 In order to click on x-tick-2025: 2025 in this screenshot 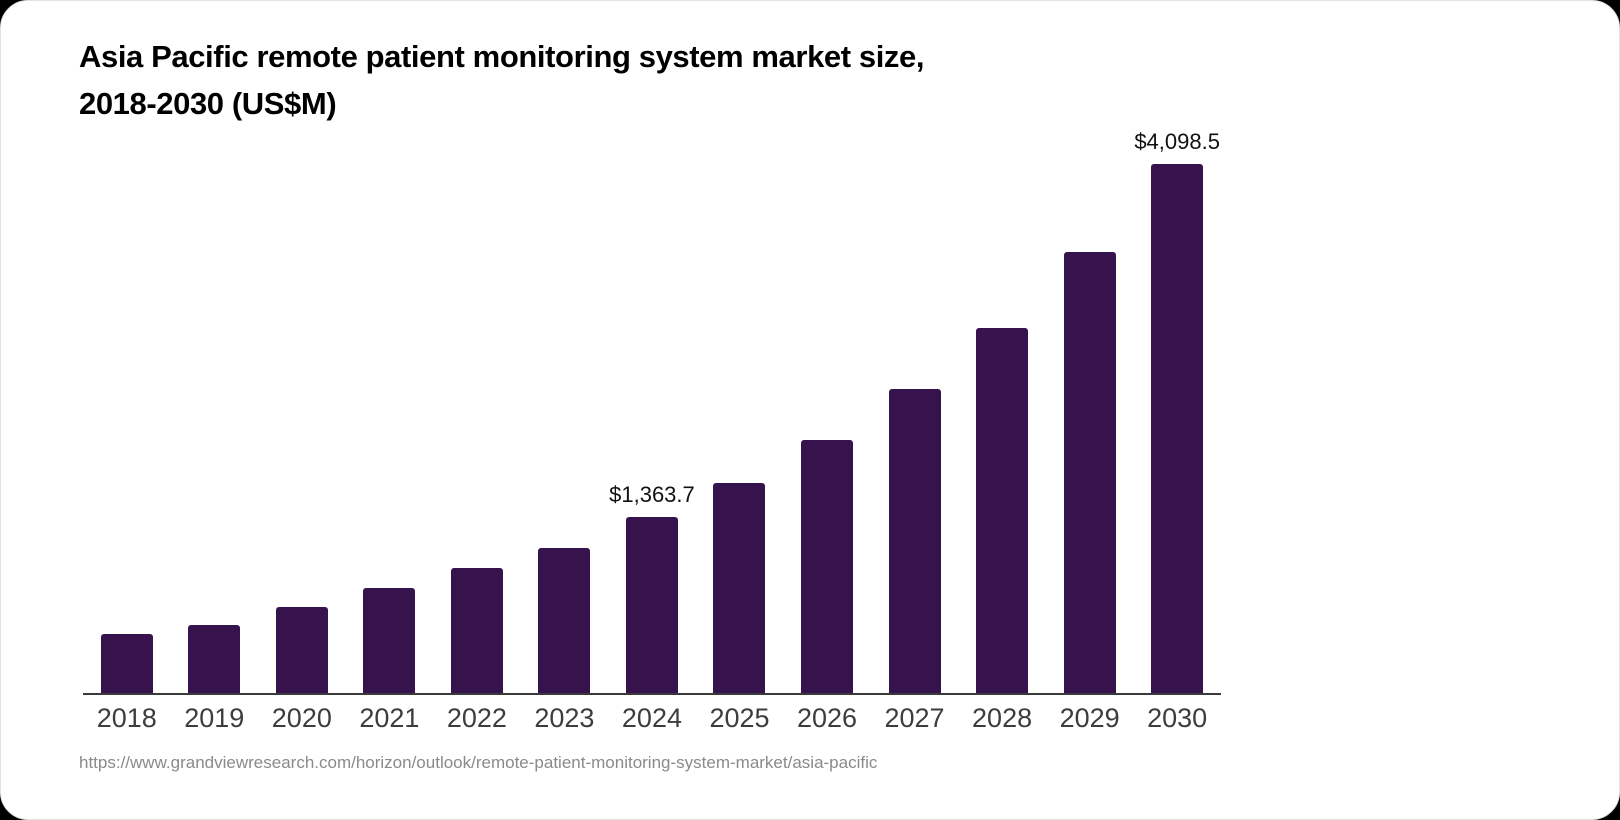, I will do `click(739, 718)`.